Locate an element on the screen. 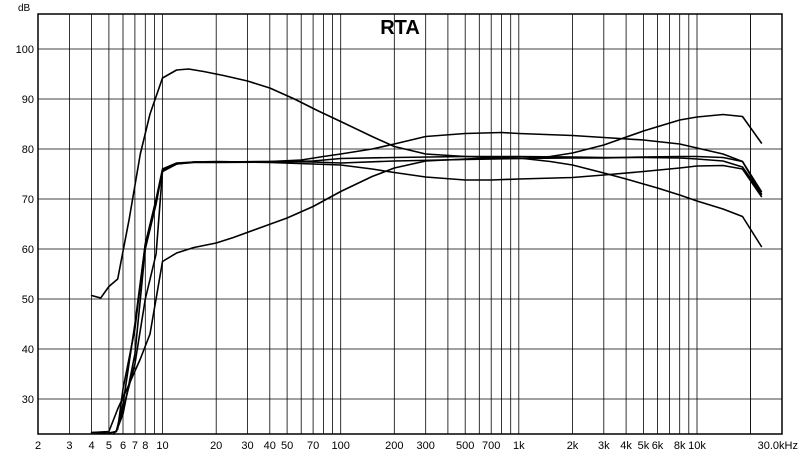  y-tick-label: 30 is located at coordinates (28, 400).